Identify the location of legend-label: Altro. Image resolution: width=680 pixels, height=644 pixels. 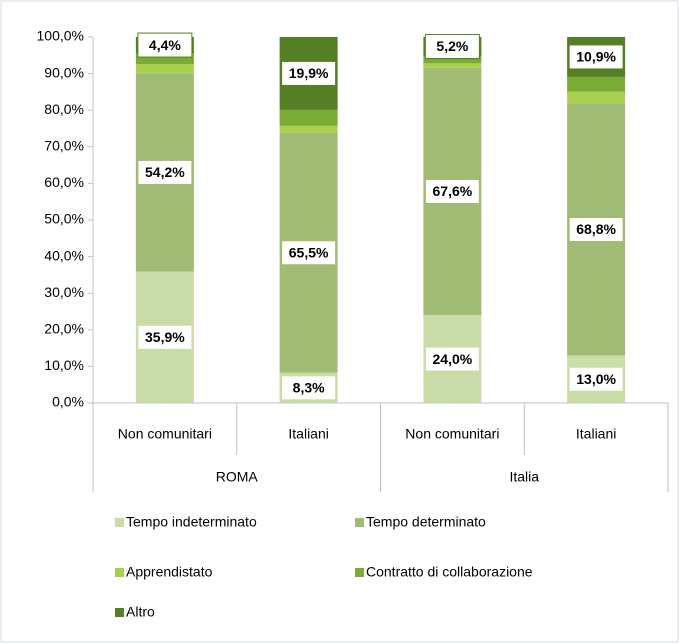
(140, 612).